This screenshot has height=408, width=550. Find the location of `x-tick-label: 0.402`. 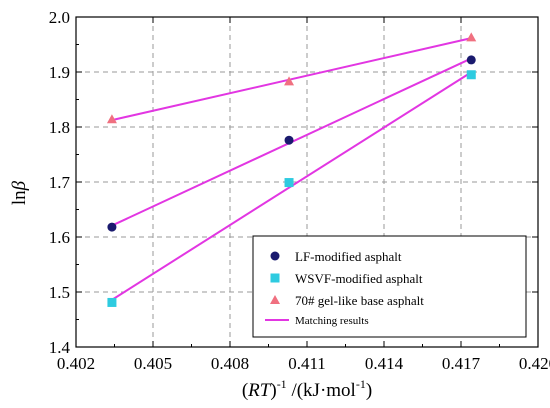

x-tick-label: 0.402 is located at coordinates (76, 363).